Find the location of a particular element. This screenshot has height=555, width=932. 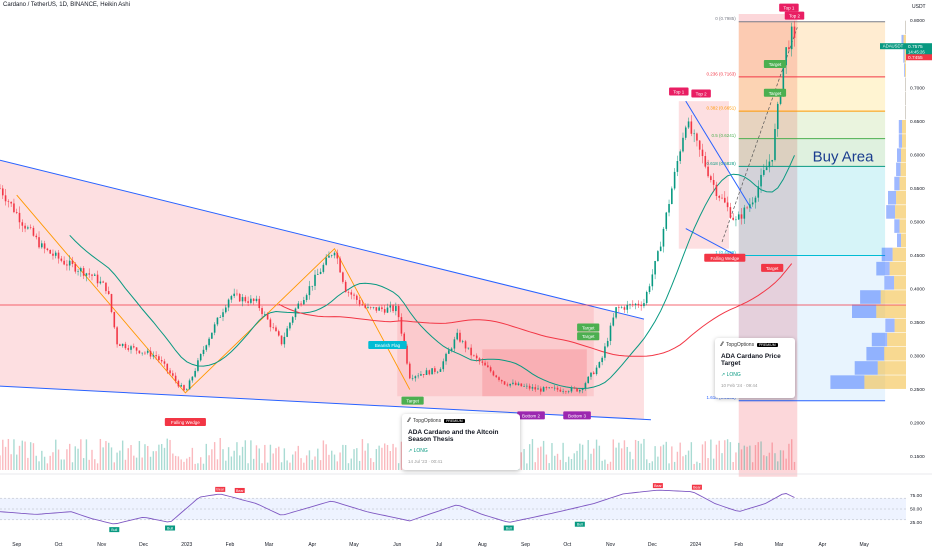

time-tick-label: Nov is located at coordinates (101, 545).